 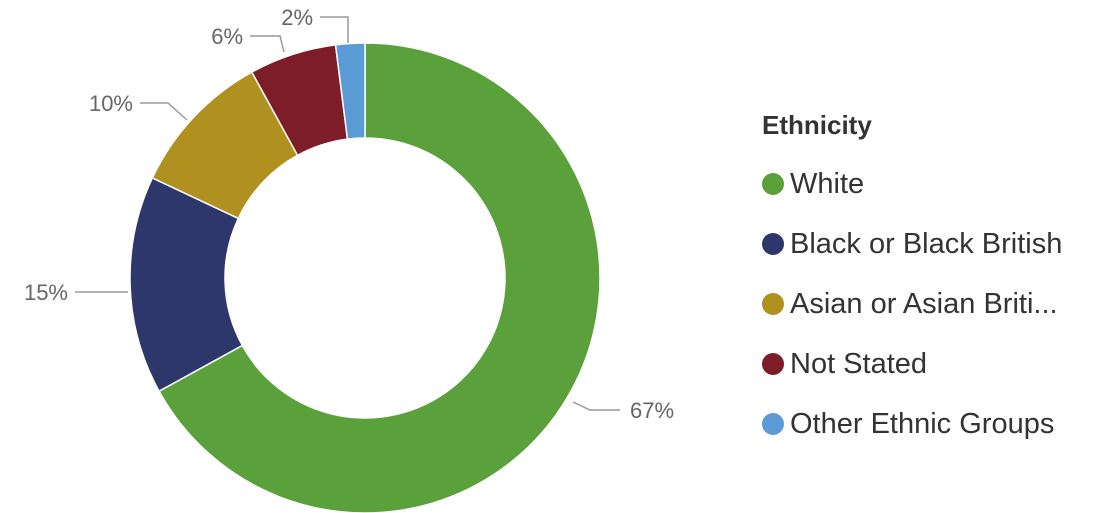 I want to click on legend-label: Black or Black British, so click(x=926, y=243).